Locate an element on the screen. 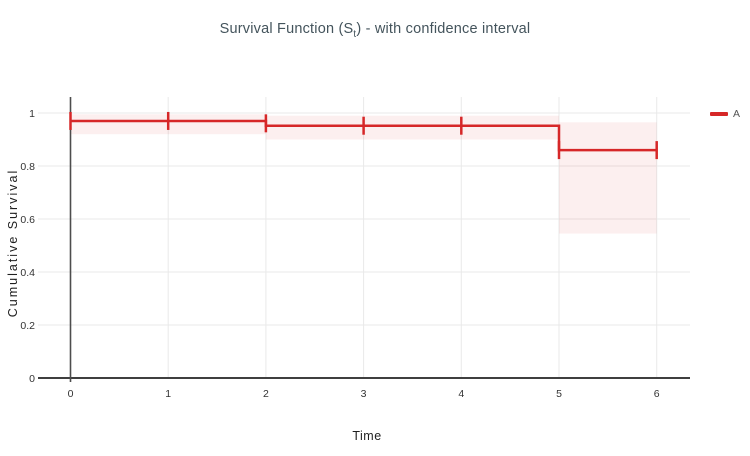 The image size is (750, 456). legend: A is located at coordinates (725, 114).